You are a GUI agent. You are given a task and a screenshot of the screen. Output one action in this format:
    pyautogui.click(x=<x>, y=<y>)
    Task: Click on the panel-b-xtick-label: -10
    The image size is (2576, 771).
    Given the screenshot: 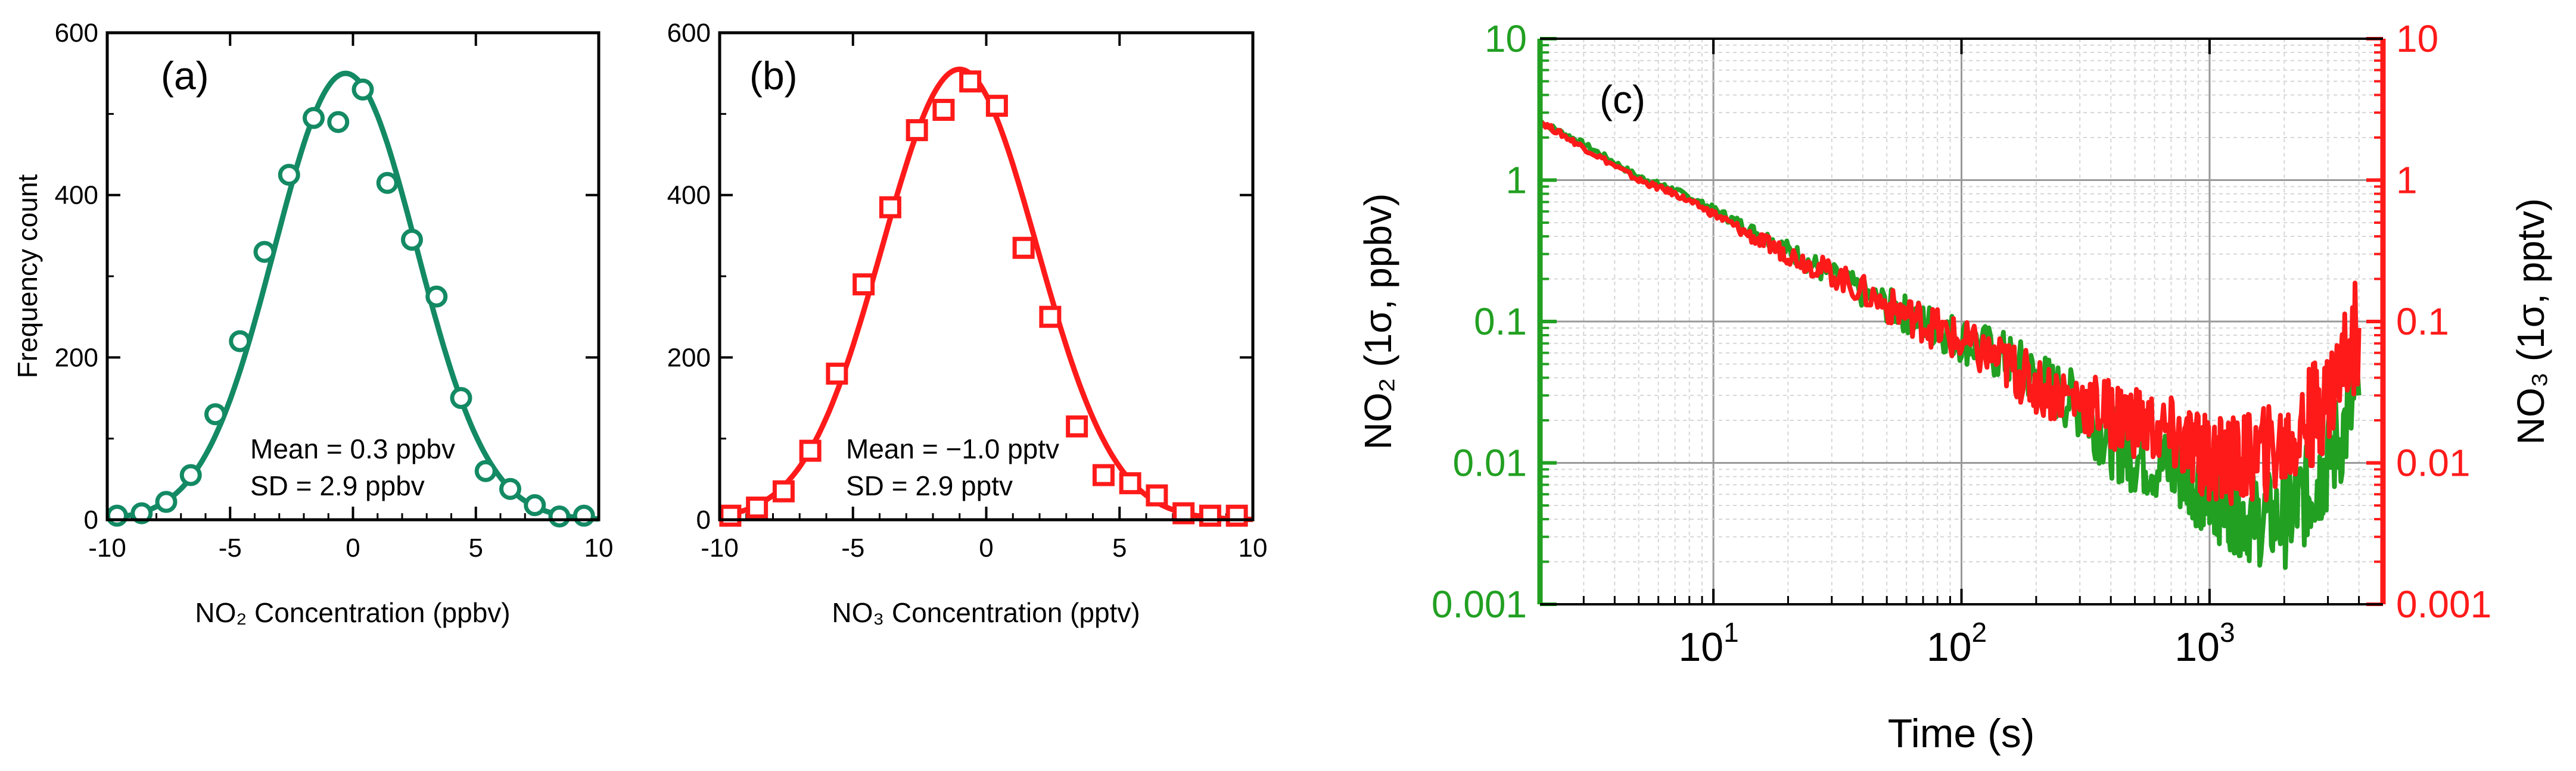 What is the action you would take?
    pyautogui.click(x=720, y=548)
    